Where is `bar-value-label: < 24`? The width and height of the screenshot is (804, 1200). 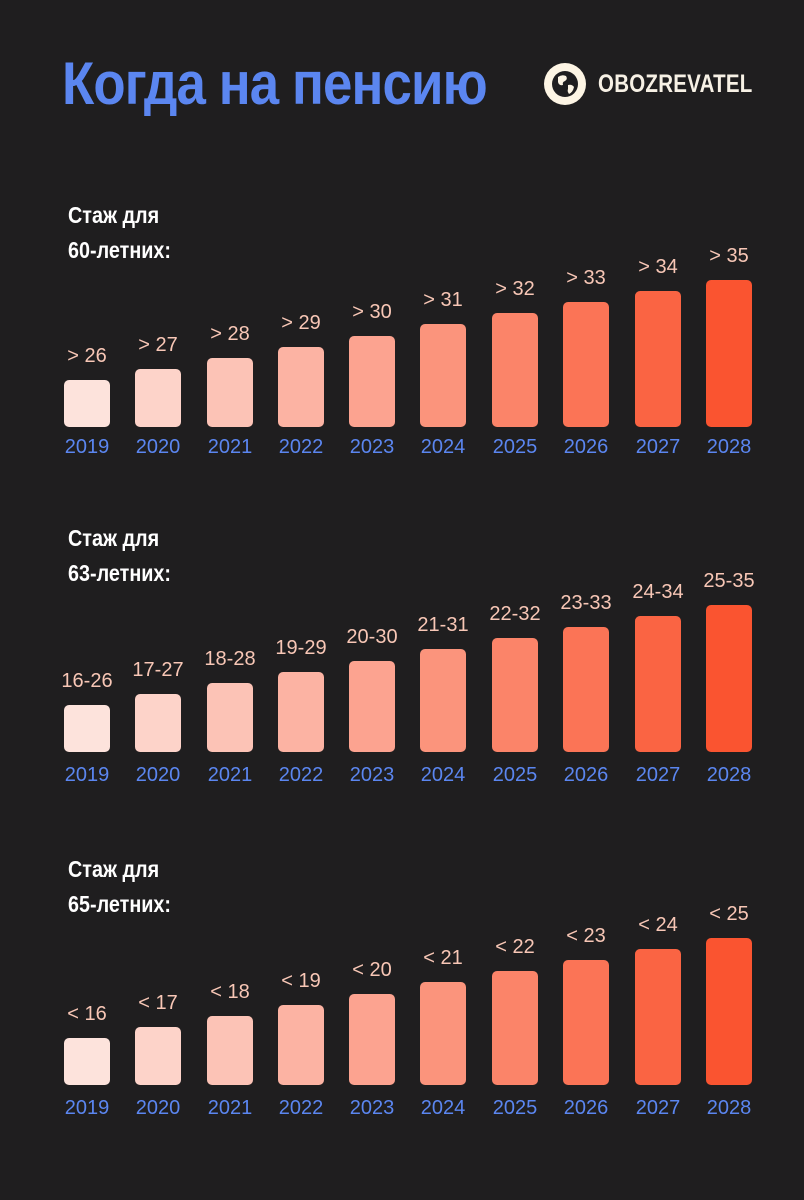
bar-value-label: < 24 is located at coordinates (658, 925).